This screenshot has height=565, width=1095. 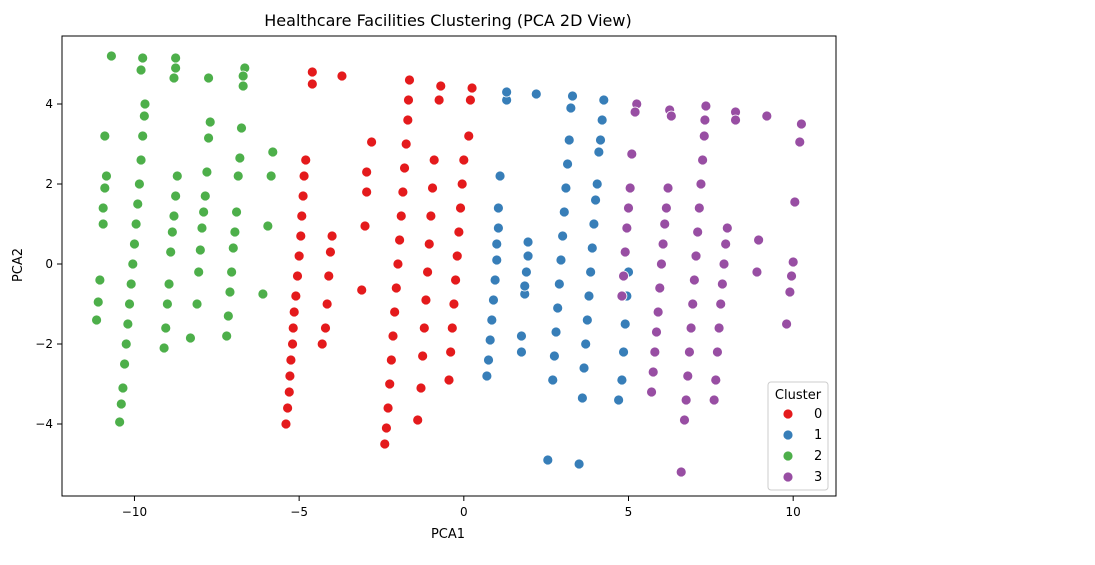 I want to click on legend-items: 0 1 2 3, so click(x=802, y=446).